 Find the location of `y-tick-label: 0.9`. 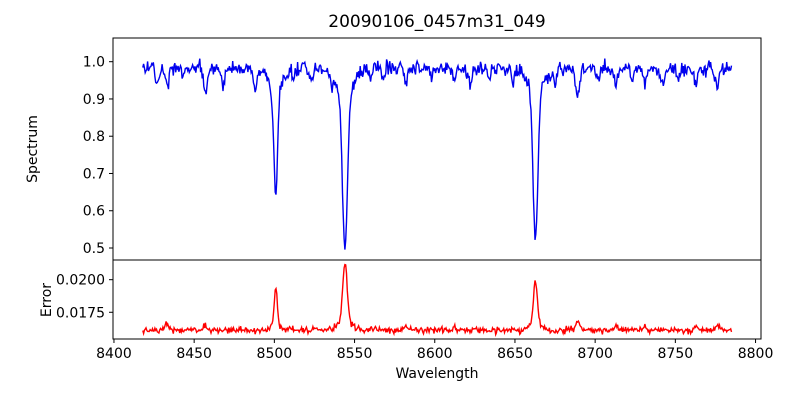

y-tick-label: 0.9 is located at coordinates (94, 100).